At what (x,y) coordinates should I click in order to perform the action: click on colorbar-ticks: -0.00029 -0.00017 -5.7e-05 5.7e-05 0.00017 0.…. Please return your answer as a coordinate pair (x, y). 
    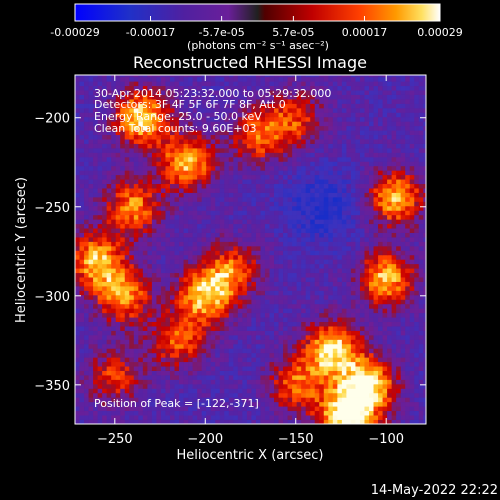
    Looking at the image, I should click on (256, 27).